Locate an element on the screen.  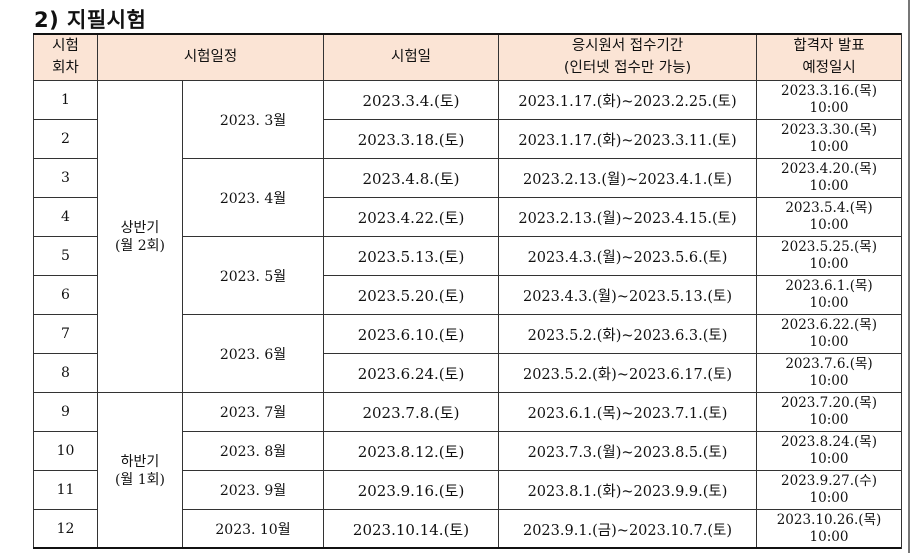
exam-date: 2023.8.12.(토) is located at coordinates (411, 451).